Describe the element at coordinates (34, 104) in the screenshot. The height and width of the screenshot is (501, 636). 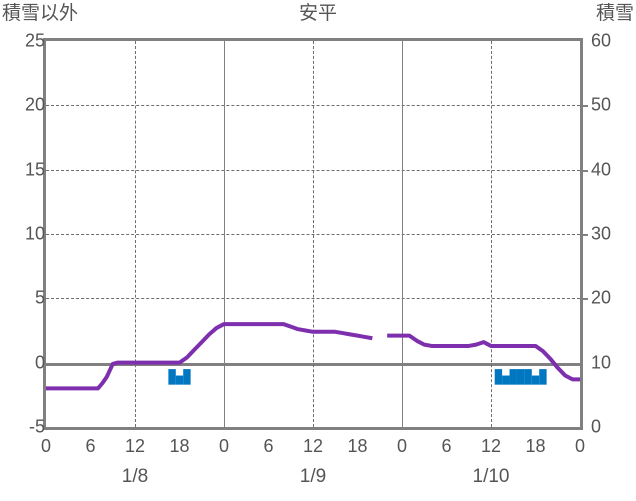
I see `y-axis-tick-label: 20` at that location.